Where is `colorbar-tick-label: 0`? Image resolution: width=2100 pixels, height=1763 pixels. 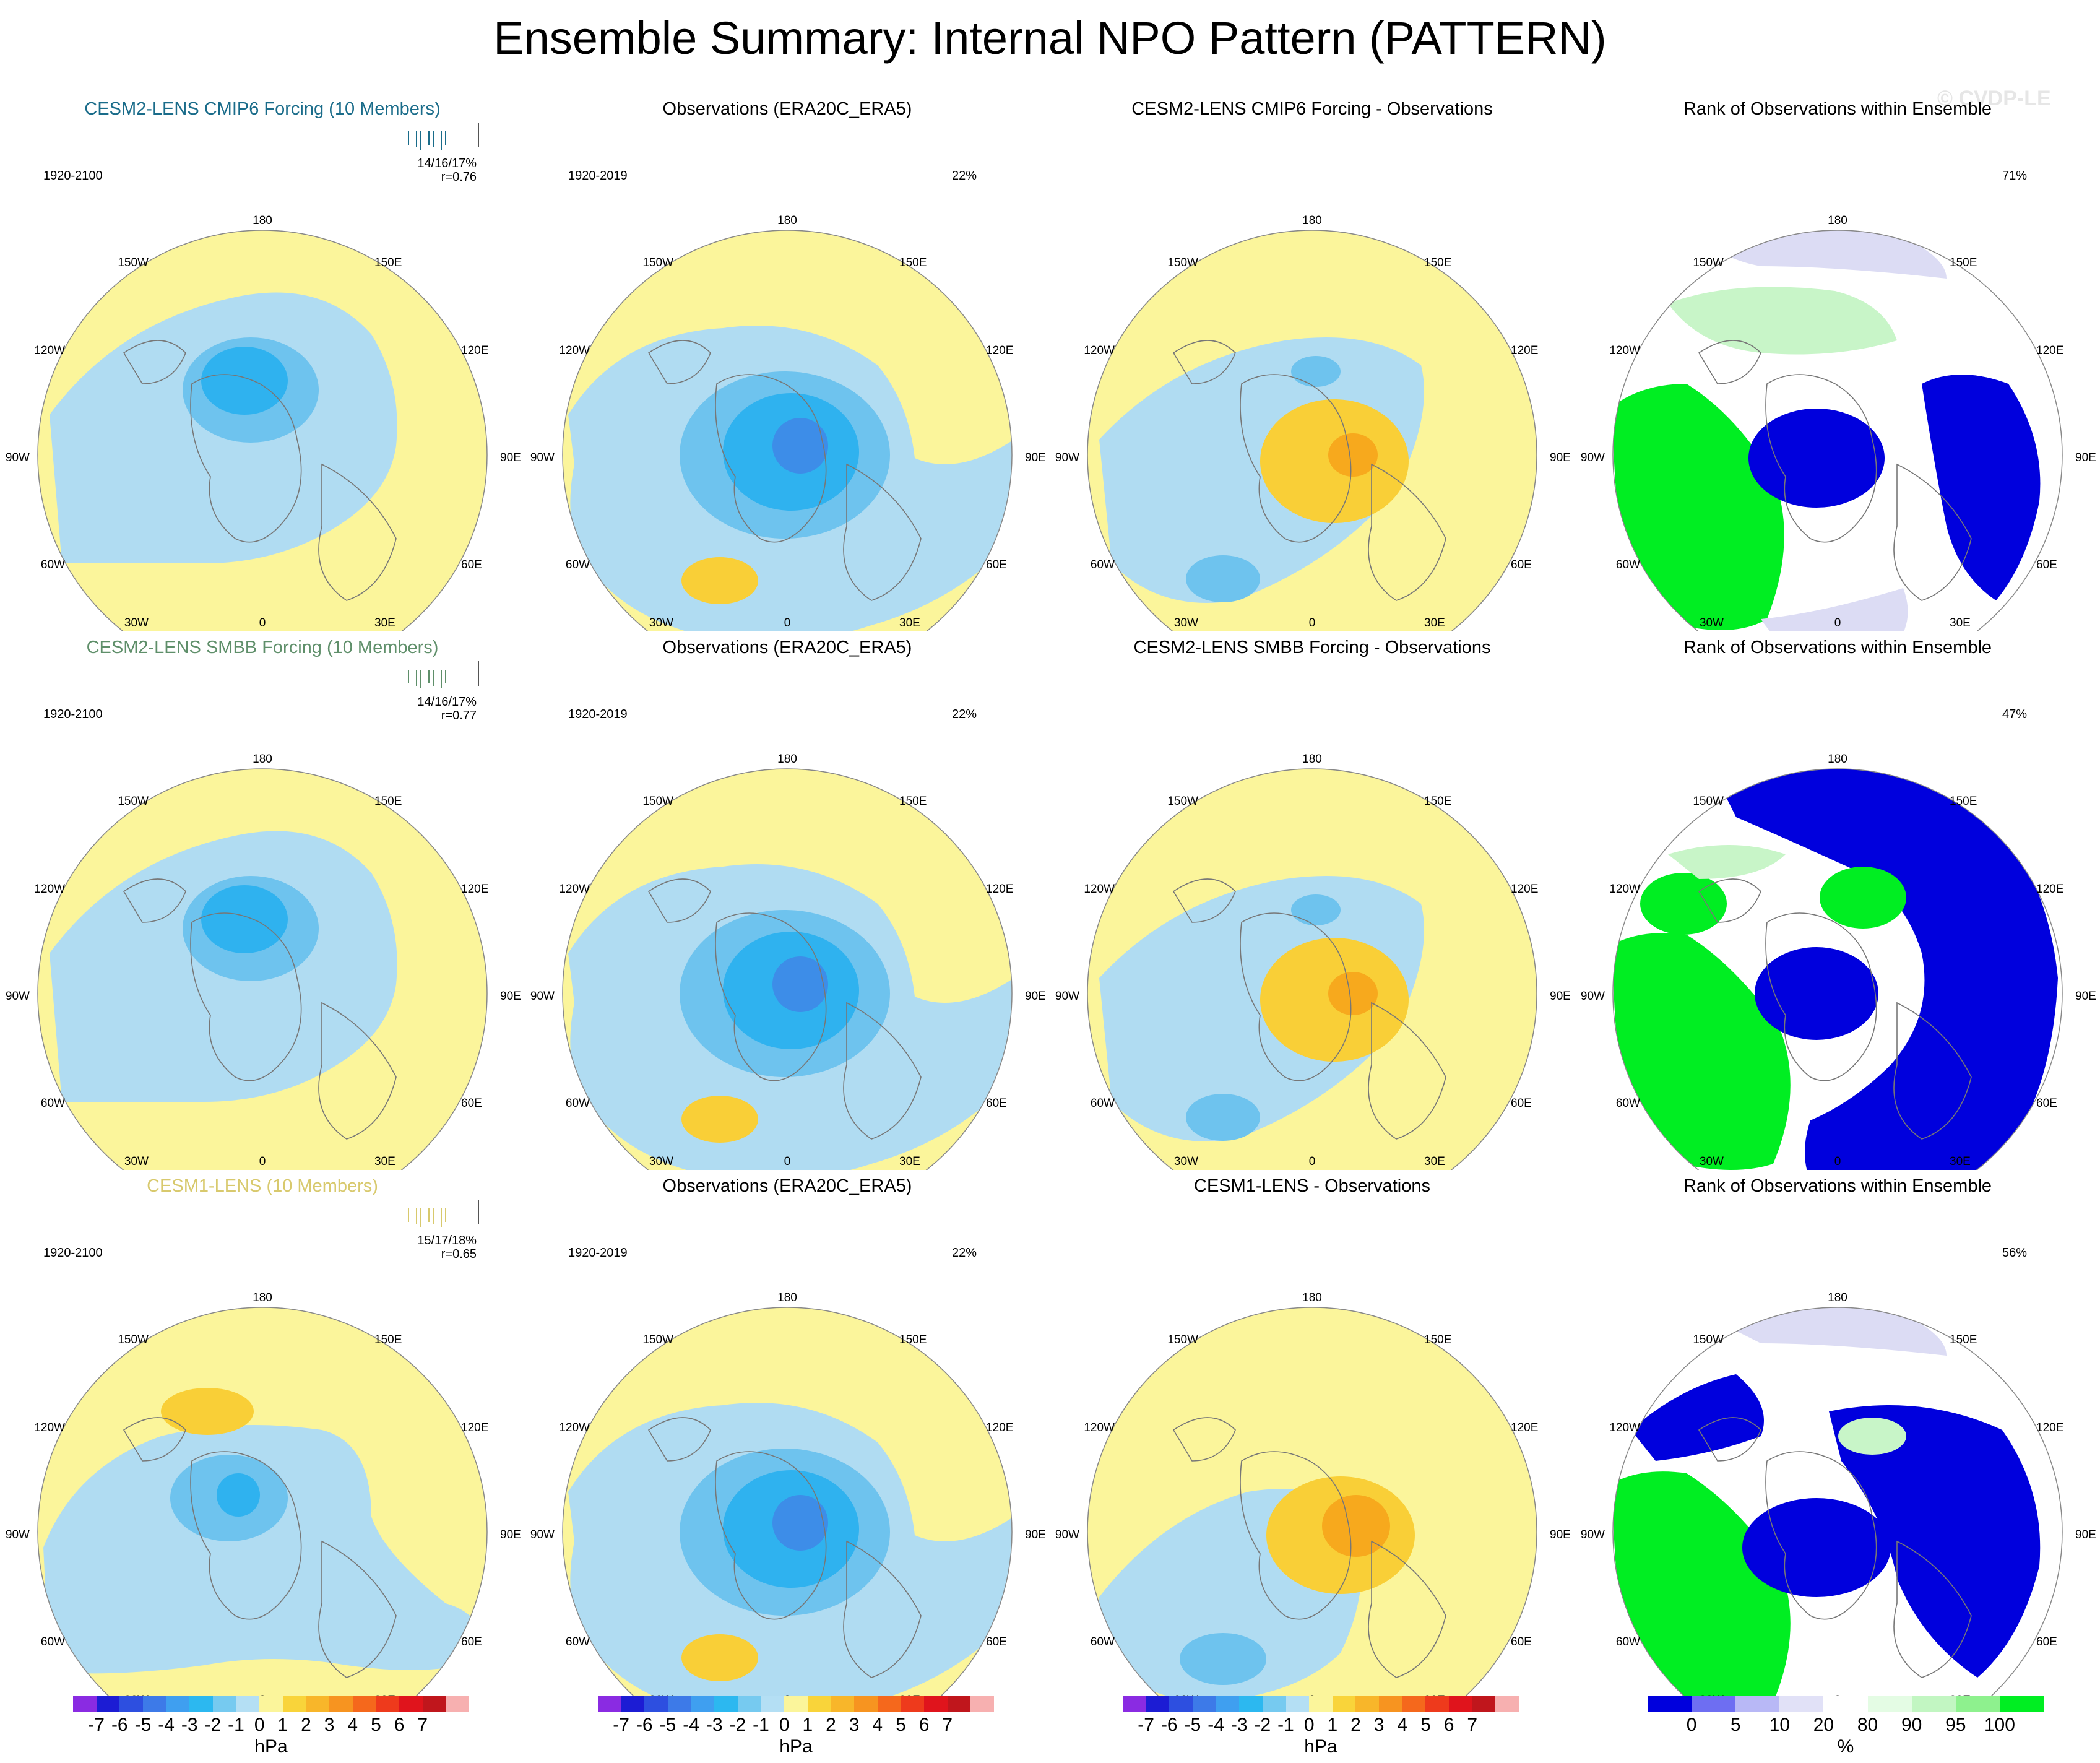 colorbar-tick-label: 0 is located at coordinates (1691, 1725).